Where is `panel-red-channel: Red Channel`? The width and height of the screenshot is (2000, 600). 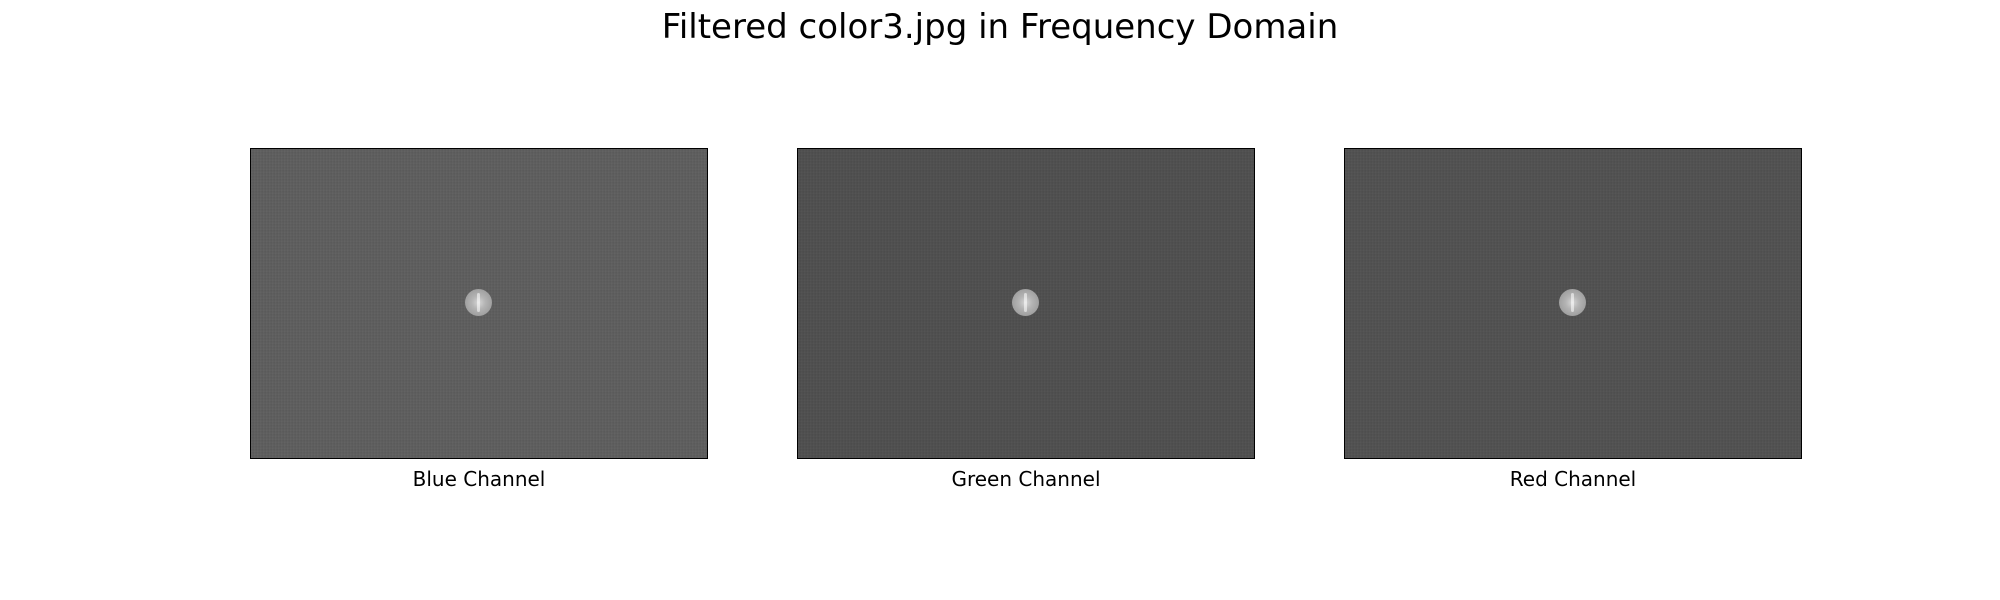
panel-red-channel: Red Channel is located at coordinates (1573, 320).